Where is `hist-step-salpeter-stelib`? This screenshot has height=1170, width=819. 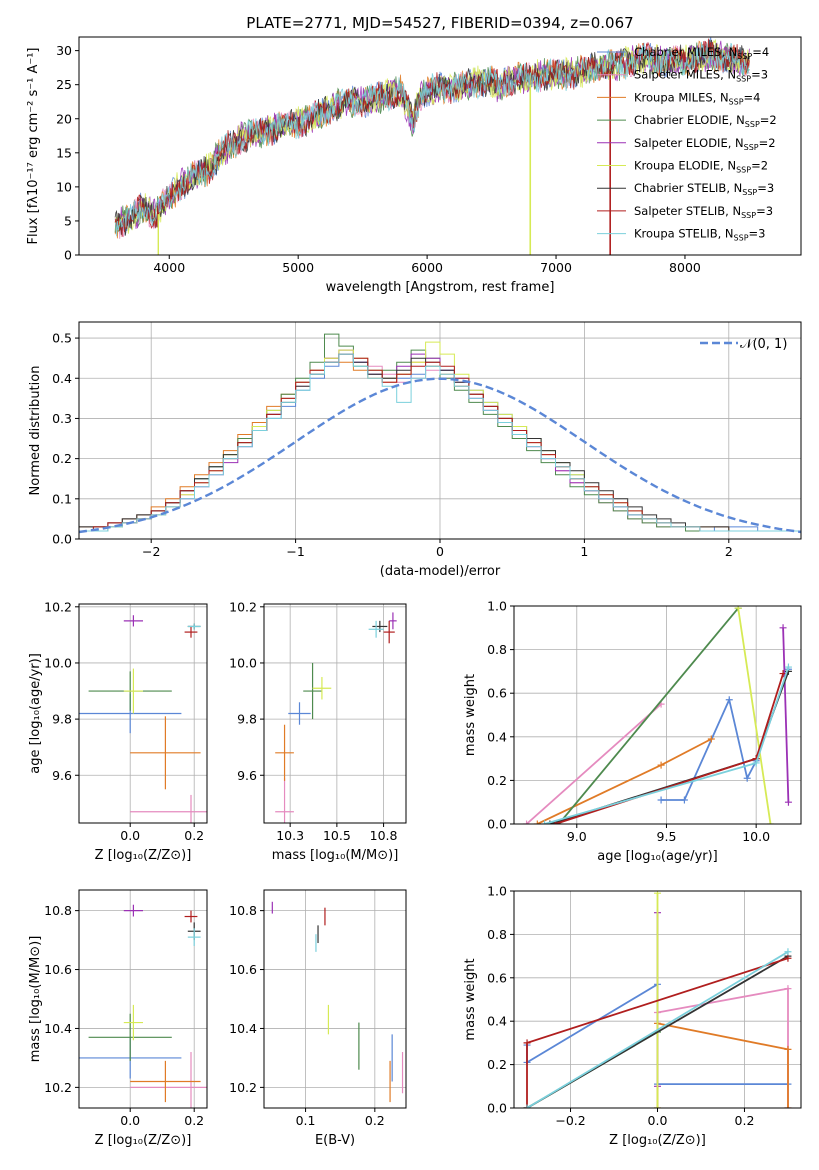 hist-step-salpeter-stelib is located at coordinates (440, 442).